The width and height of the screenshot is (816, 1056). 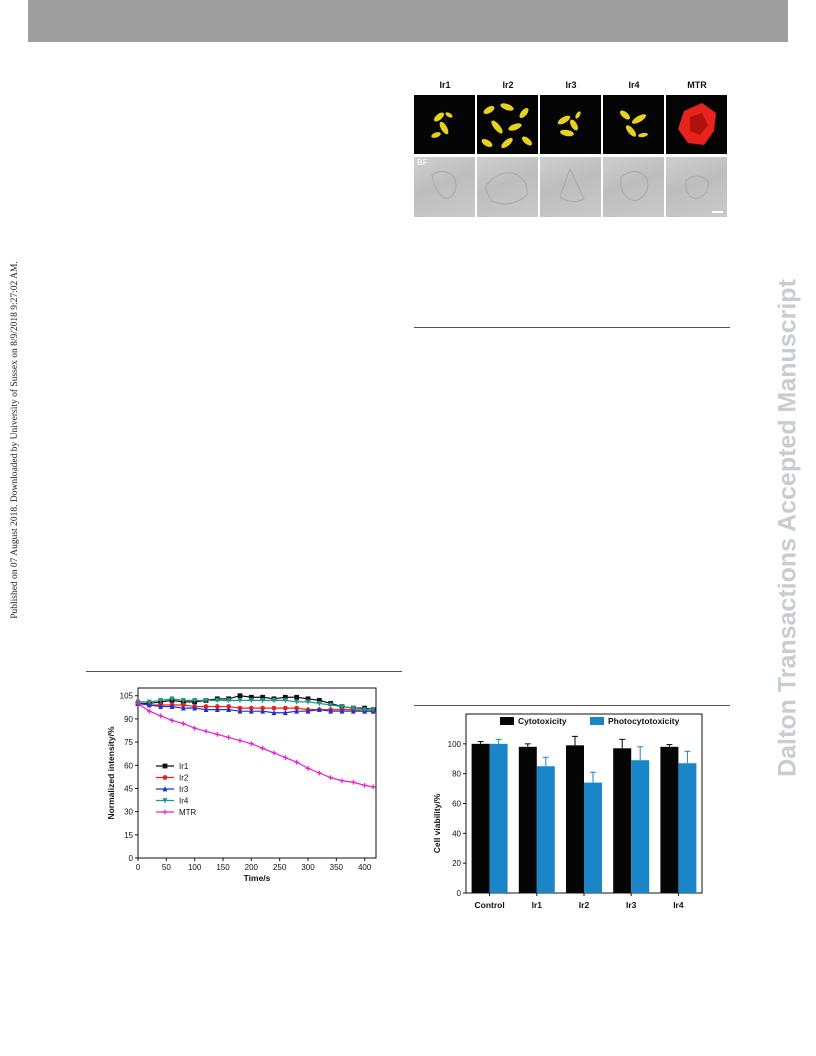 I want to click on panel-label-ir1: Ir1, so click(x=445, y=85).